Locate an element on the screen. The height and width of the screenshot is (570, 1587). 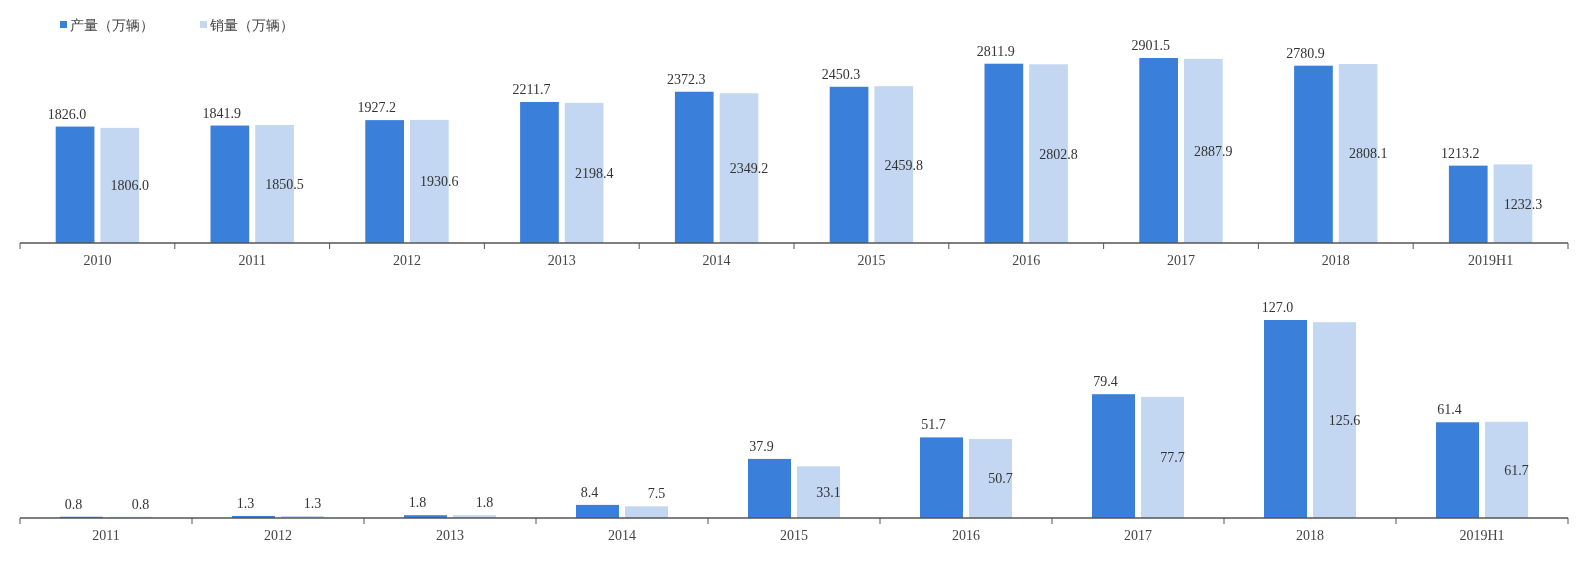
data-label: 2372.3 is located at coordinates (686, 79).